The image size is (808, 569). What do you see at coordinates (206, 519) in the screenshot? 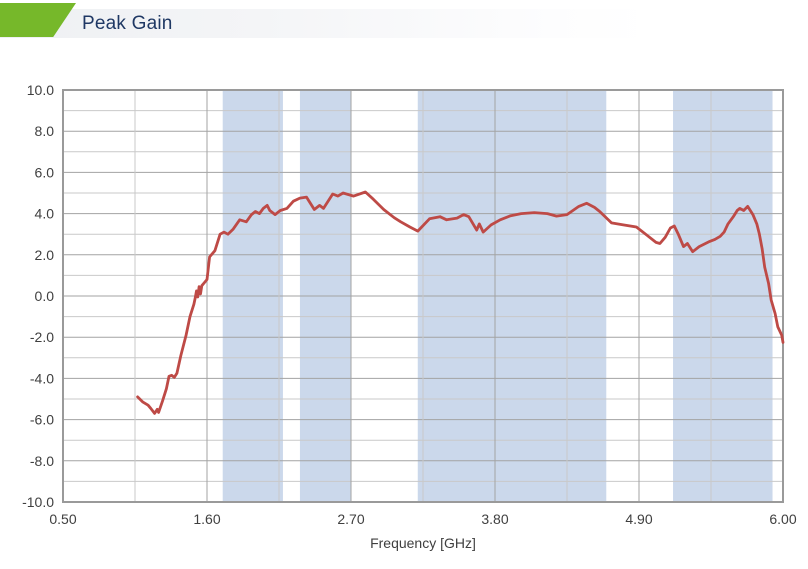
I see `x-tick-label: 1.60` at bounding box center [206, 519].